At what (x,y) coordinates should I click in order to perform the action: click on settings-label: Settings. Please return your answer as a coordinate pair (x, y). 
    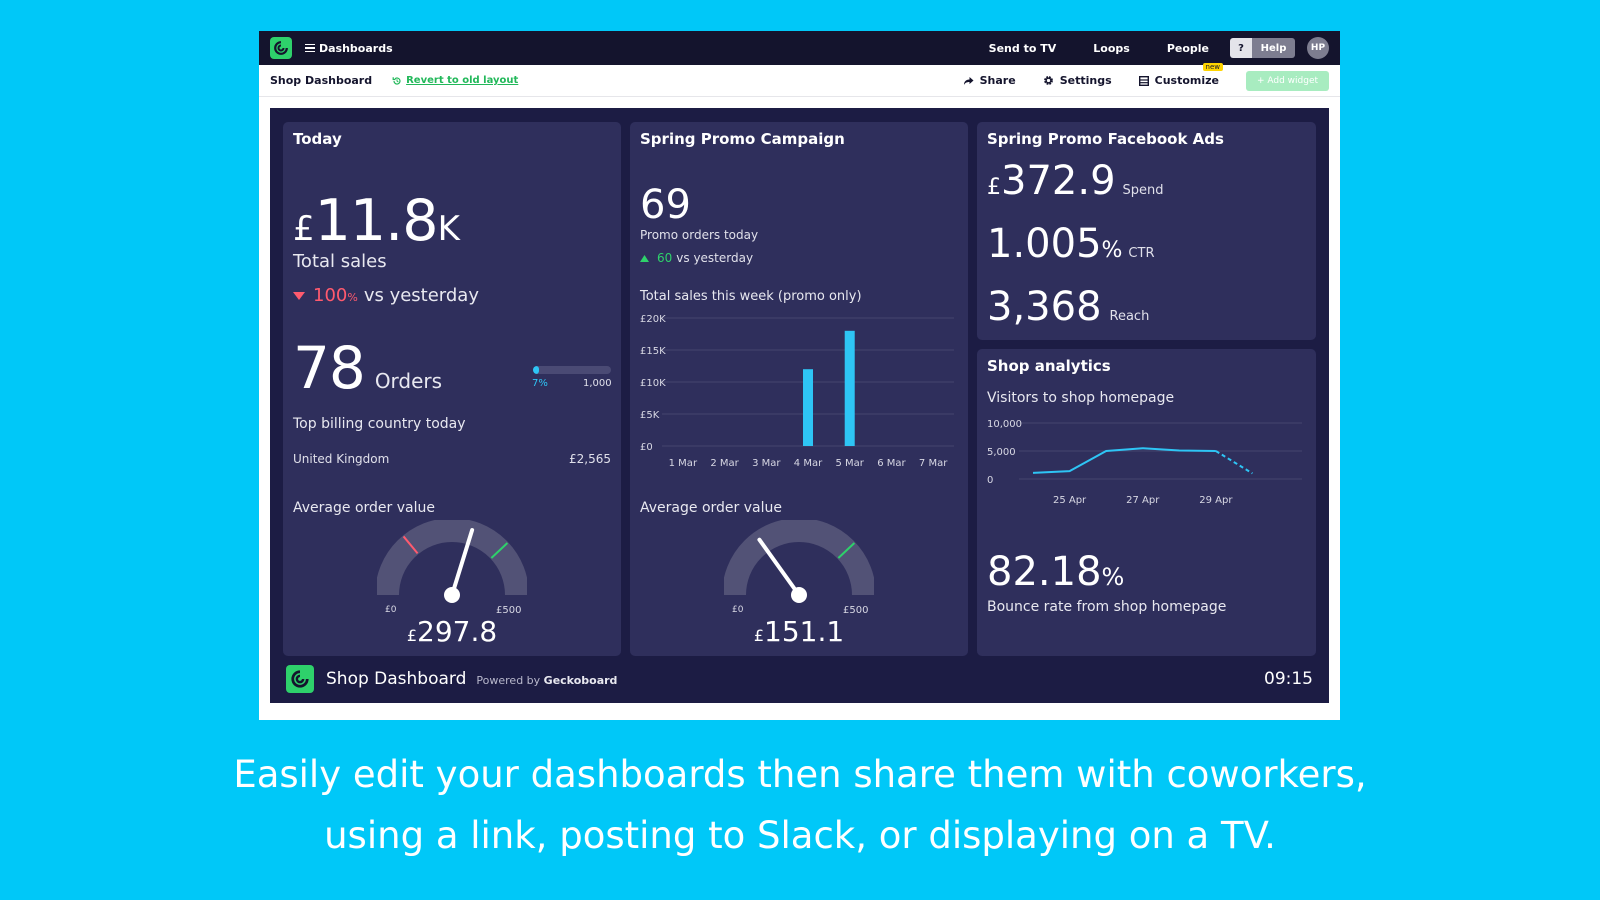
    Looking at the image, I should click on (1085, 80).